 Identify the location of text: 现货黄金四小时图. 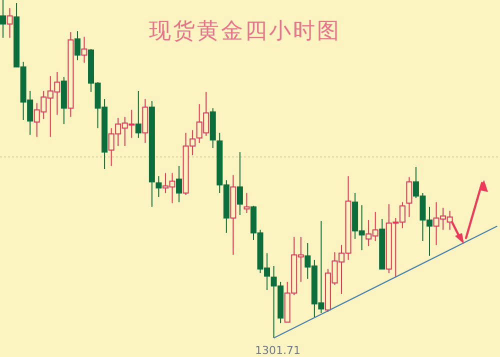
(245, 31).